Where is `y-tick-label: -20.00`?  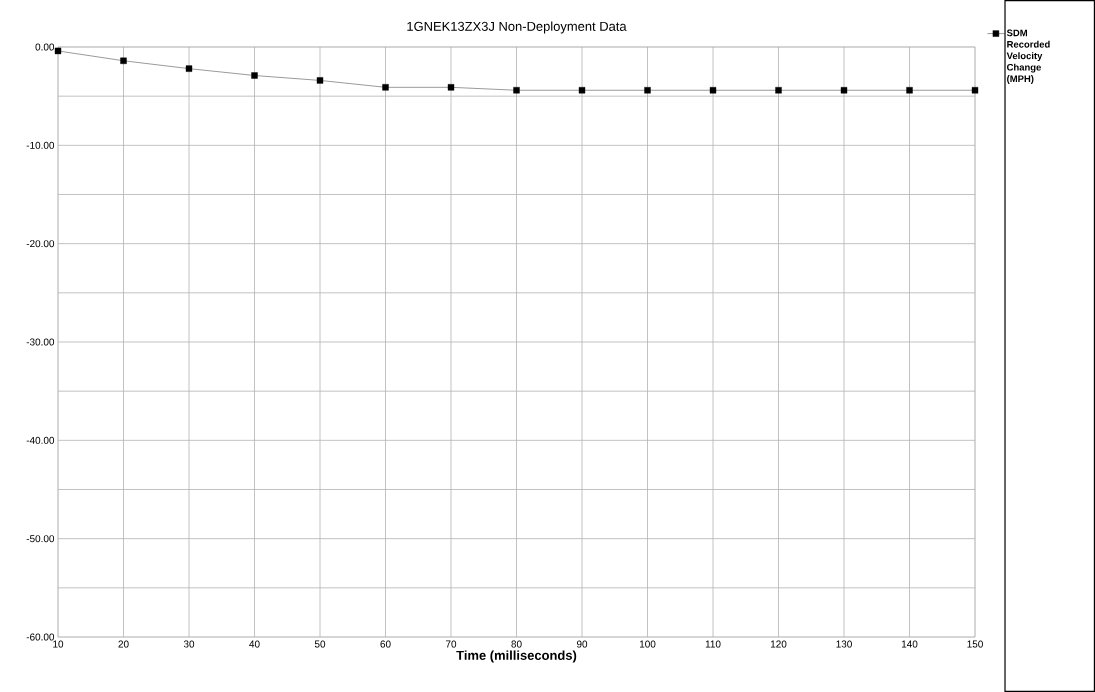 y-tick-label: -20.00 is located at coordinates (40, 244).